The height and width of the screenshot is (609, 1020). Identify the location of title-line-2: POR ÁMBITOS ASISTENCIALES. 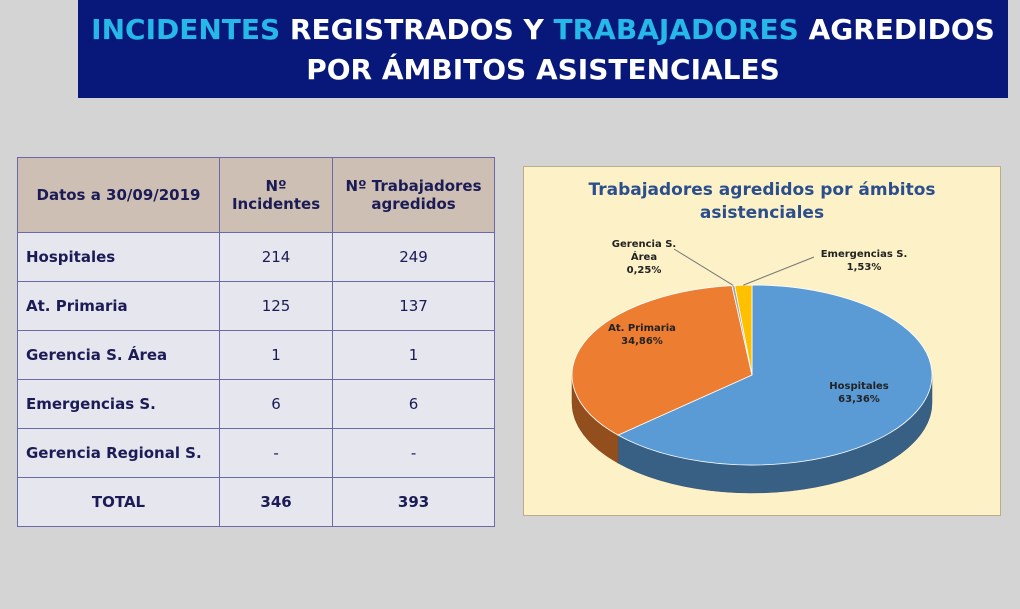
(543, 69).